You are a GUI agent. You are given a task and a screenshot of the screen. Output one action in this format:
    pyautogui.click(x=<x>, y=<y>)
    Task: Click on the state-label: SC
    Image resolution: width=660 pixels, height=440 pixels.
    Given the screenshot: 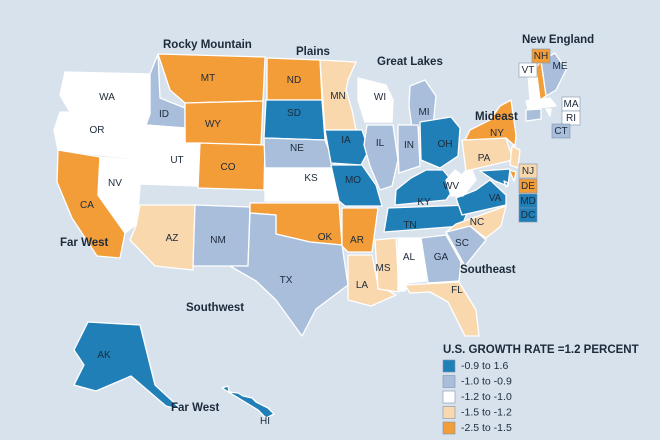 What is the action you would take?
    pyautogui.click(x=462, y=243)
    